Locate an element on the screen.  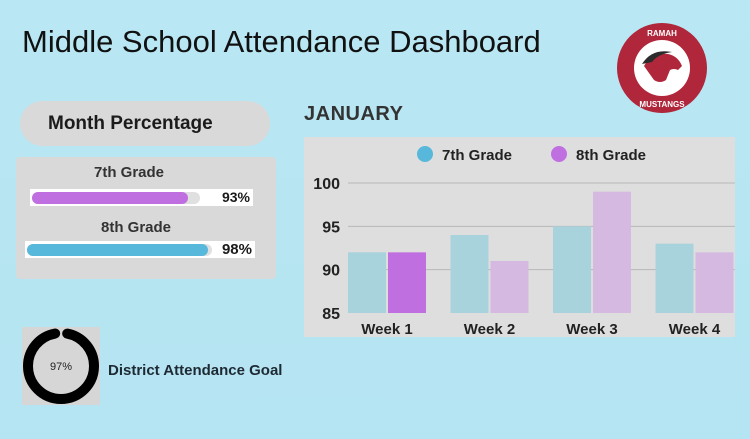
grade-7-progress: 93% is located at coordinates (141, 197).